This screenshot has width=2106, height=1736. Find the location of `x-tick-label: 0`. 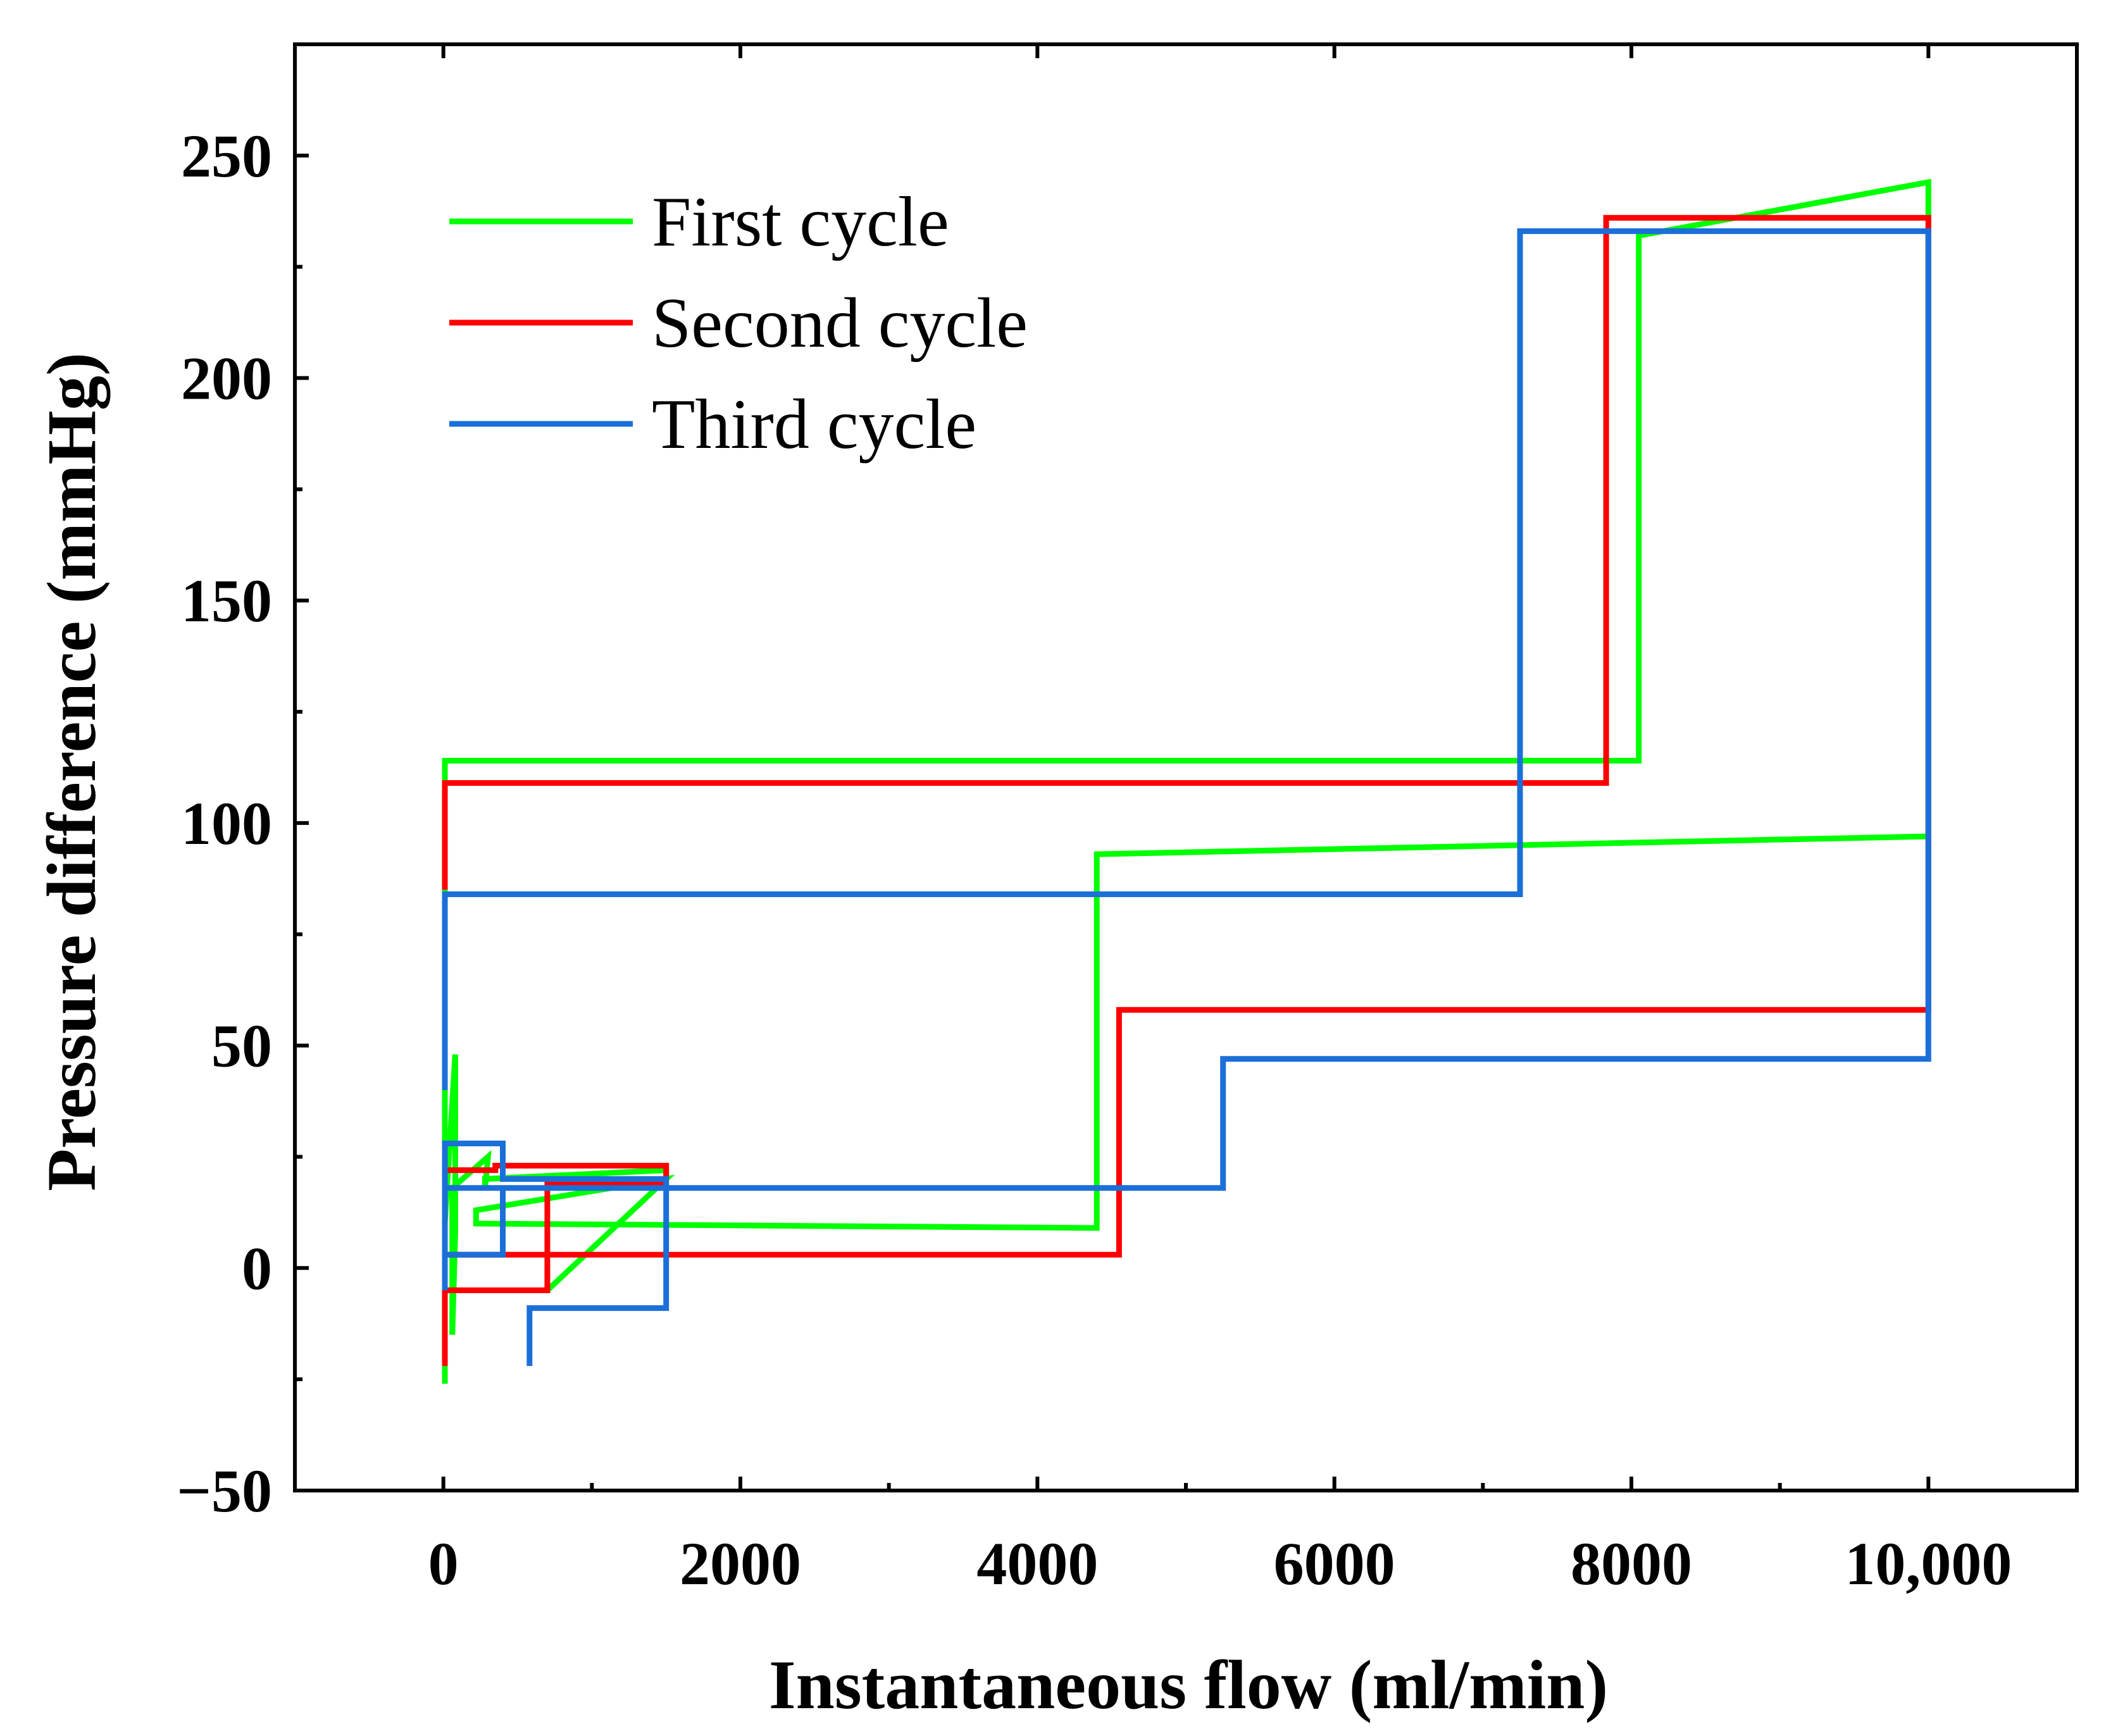

x-tick-label: 0 is located at coordinates (443, 1563).